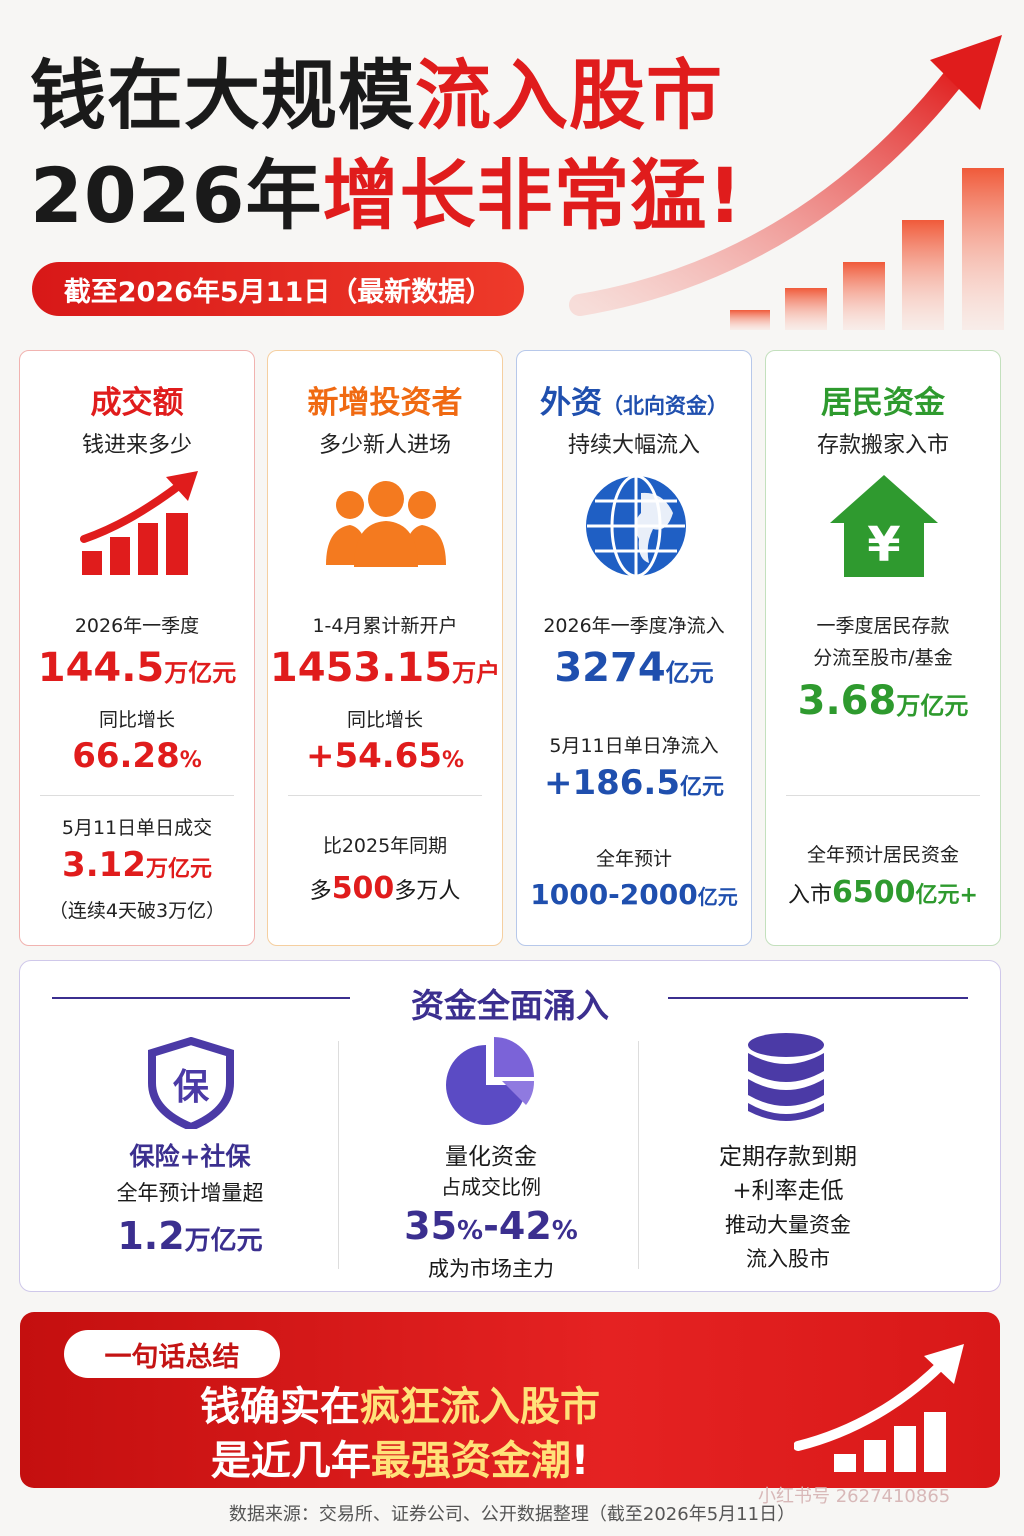 The height and width of the screenshot is (1536, 1024). I want to click on stat-value: 3.68万亿元, so click(883, 701).